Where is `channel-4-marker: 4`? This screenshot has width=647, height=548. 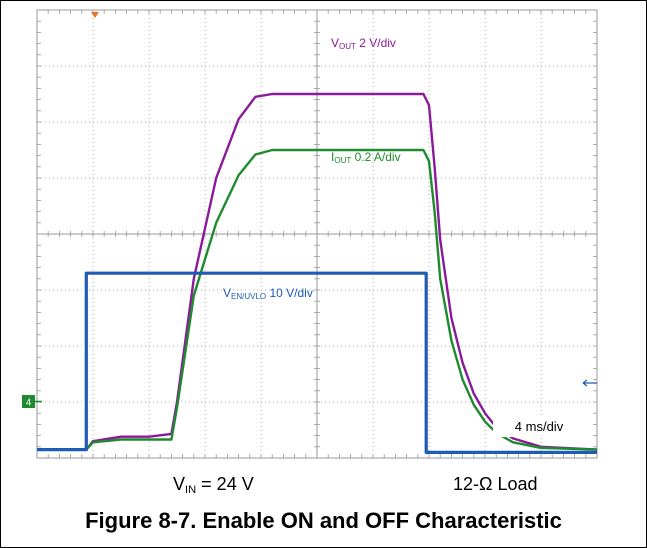 channel-4-marker: 4 is located at coordinates (32, 402).